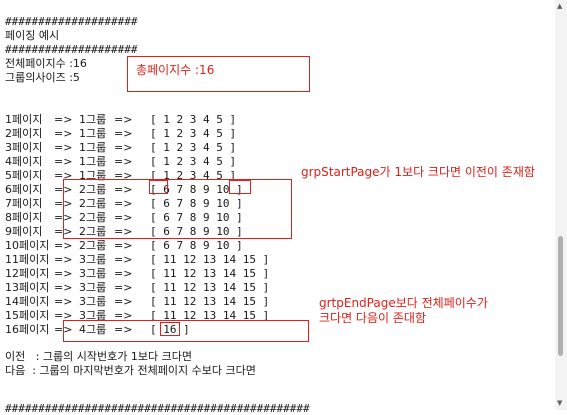  I want to click on row-8-nums: [ 6 7 8 9 10 ], so click(196, 217).